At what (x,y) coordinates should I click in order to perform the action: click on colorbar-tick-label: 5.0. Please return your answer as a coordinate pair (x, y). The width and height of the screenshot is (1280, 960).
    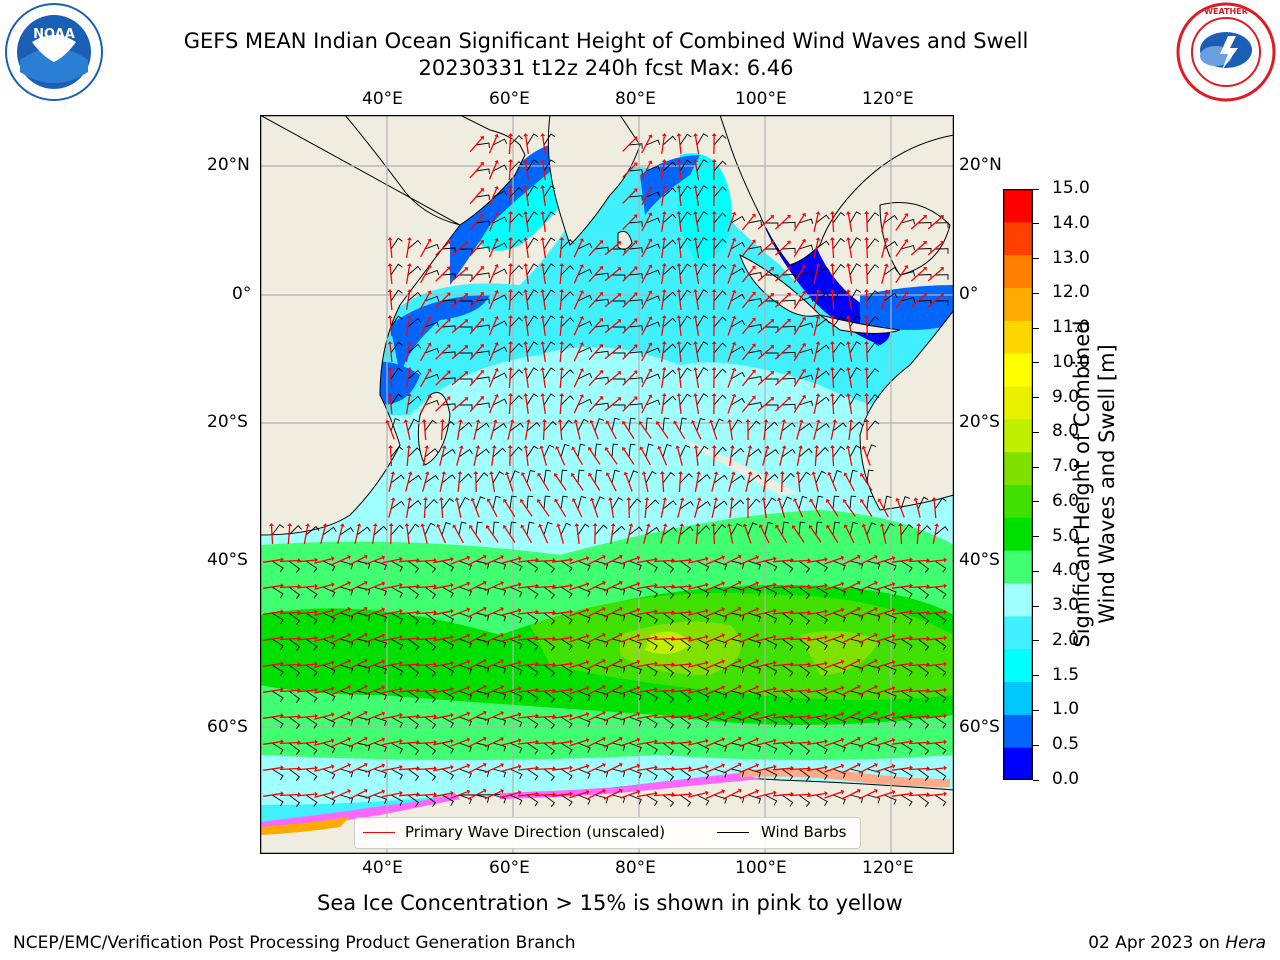
    Looking at the image, I should click on (1066, 535).